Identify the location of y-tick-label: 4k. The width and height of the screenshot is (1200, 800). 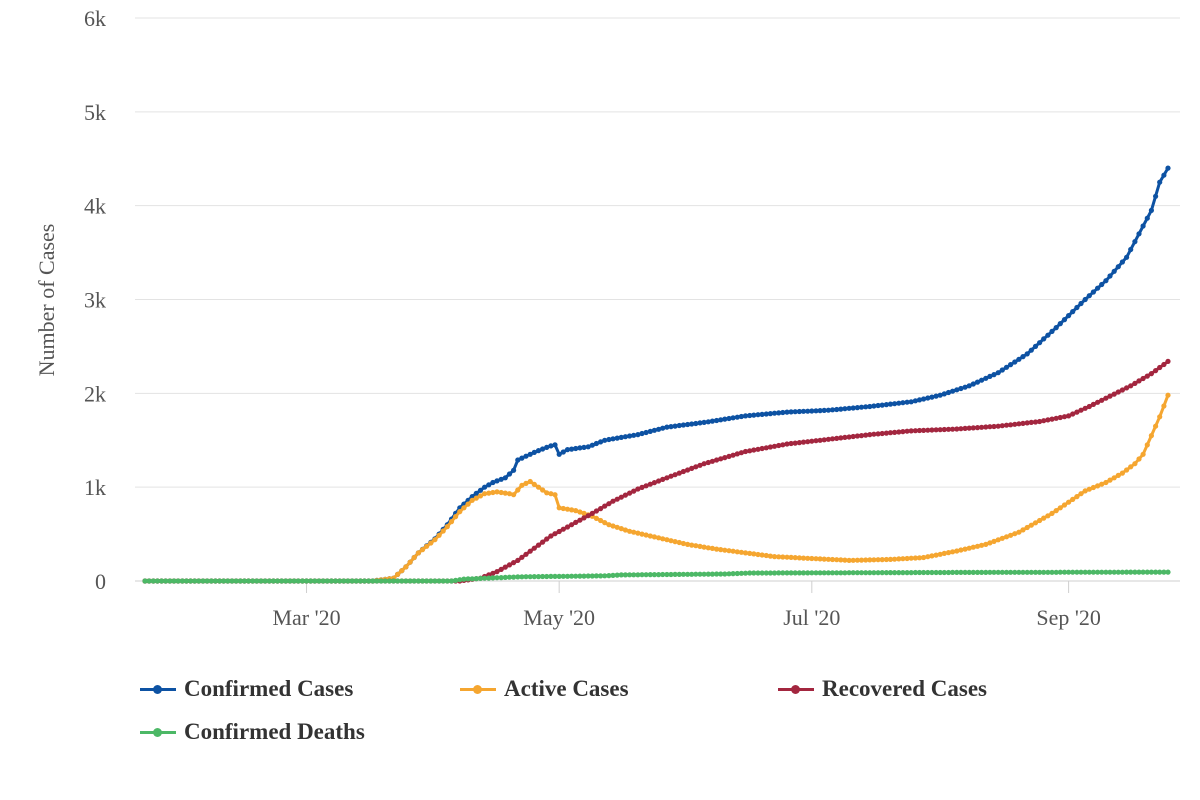
(95, 206).